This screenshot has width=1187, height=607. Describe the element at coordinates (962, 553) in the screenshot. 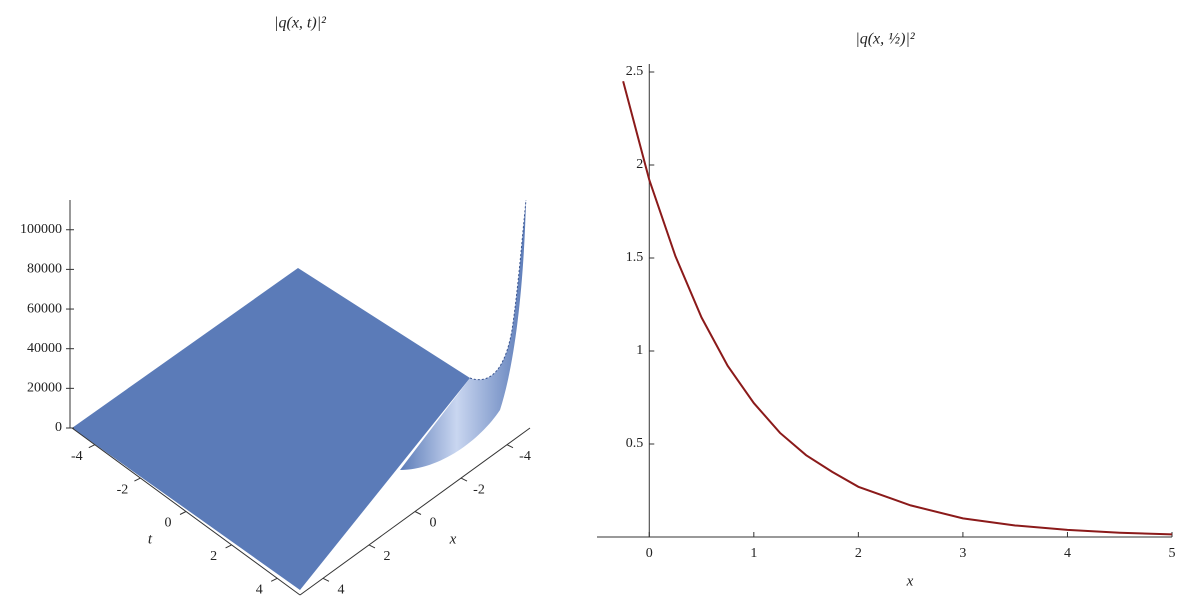

I see `x-tick-label: 3` at that location.